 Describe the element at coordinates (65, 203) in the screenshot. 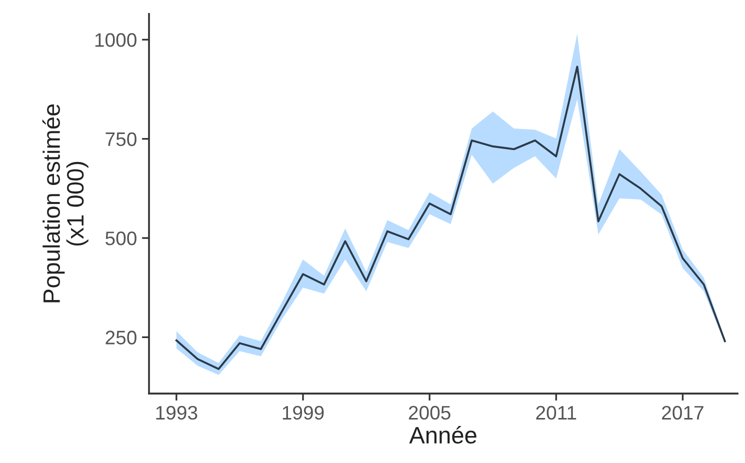

I see `y-axis-title: Population estimée (x1 000)` at that location.